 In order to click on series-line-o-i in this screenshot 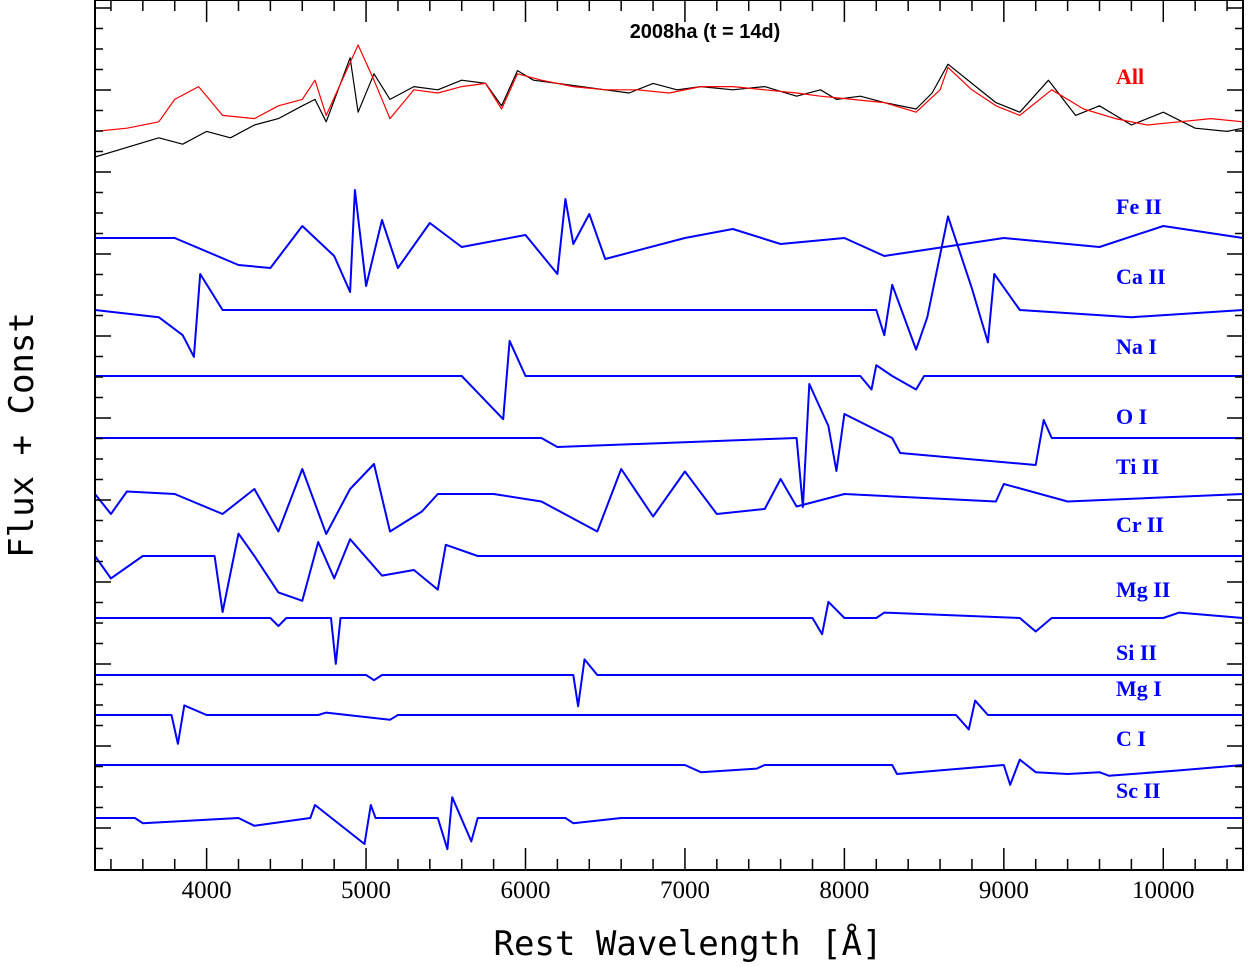, I will do `click(669, 445)`.